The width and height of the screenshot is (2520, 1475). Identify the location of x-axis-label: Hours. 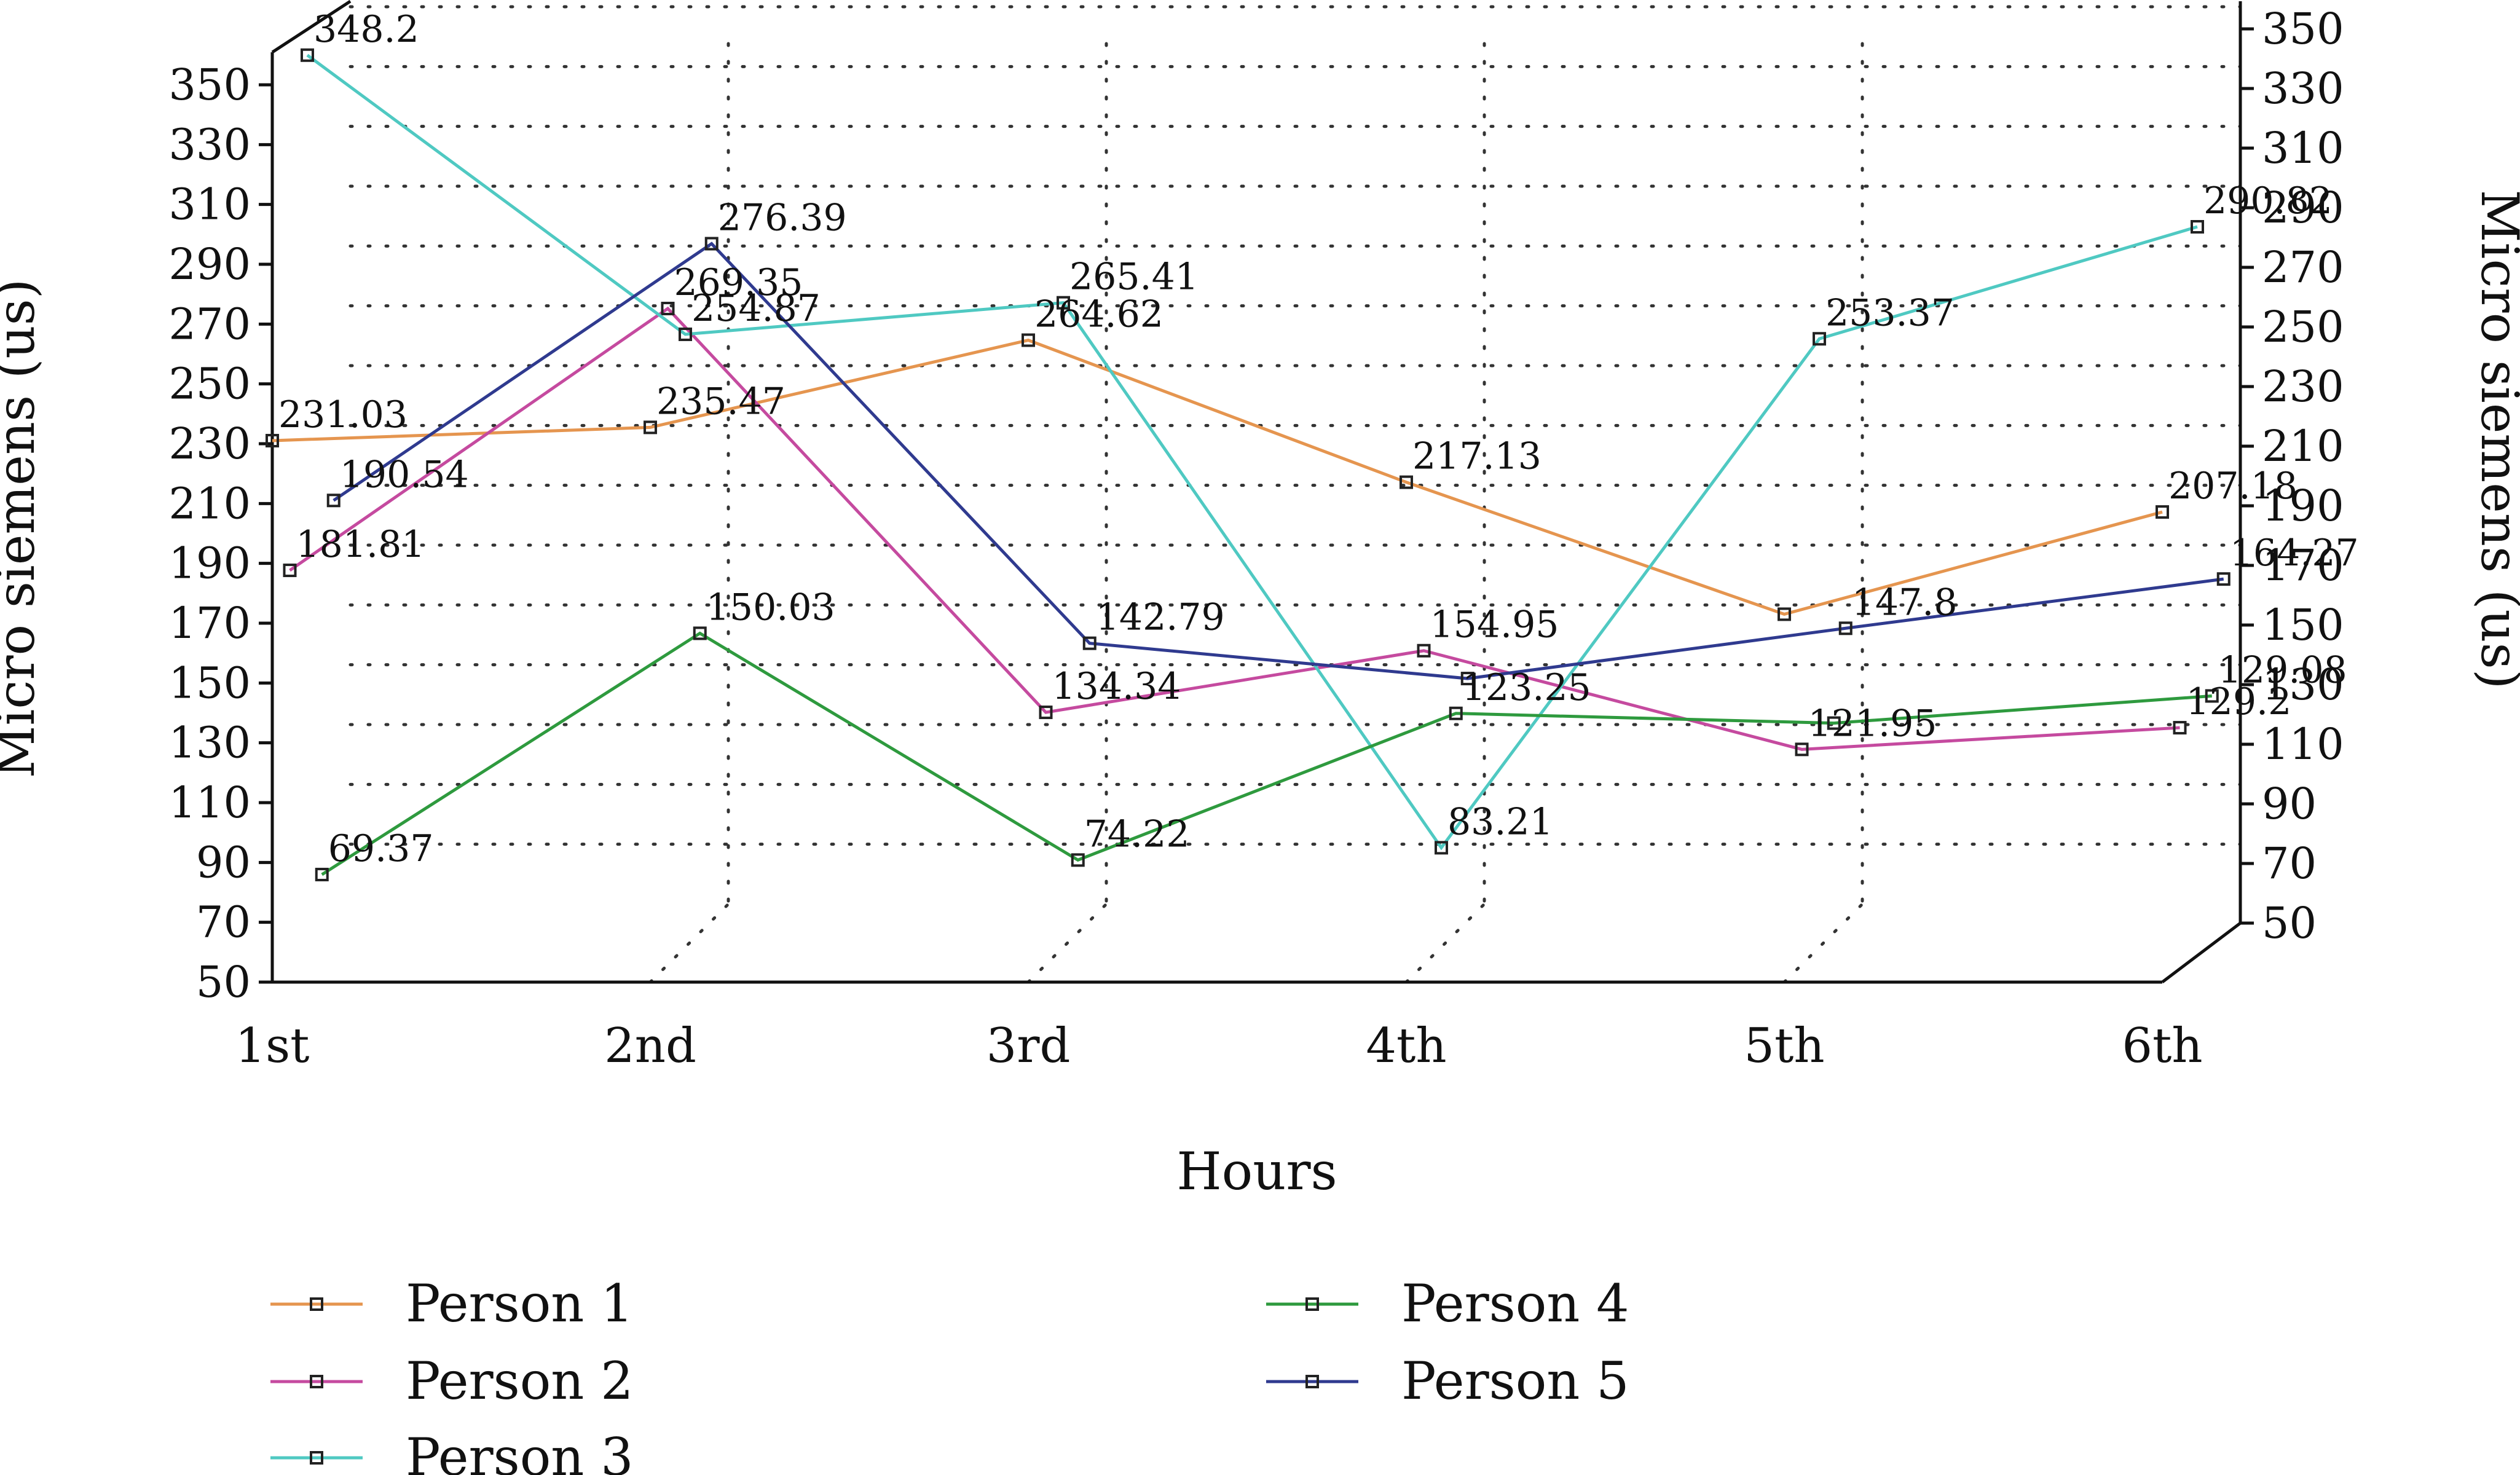
(1256, 1172).